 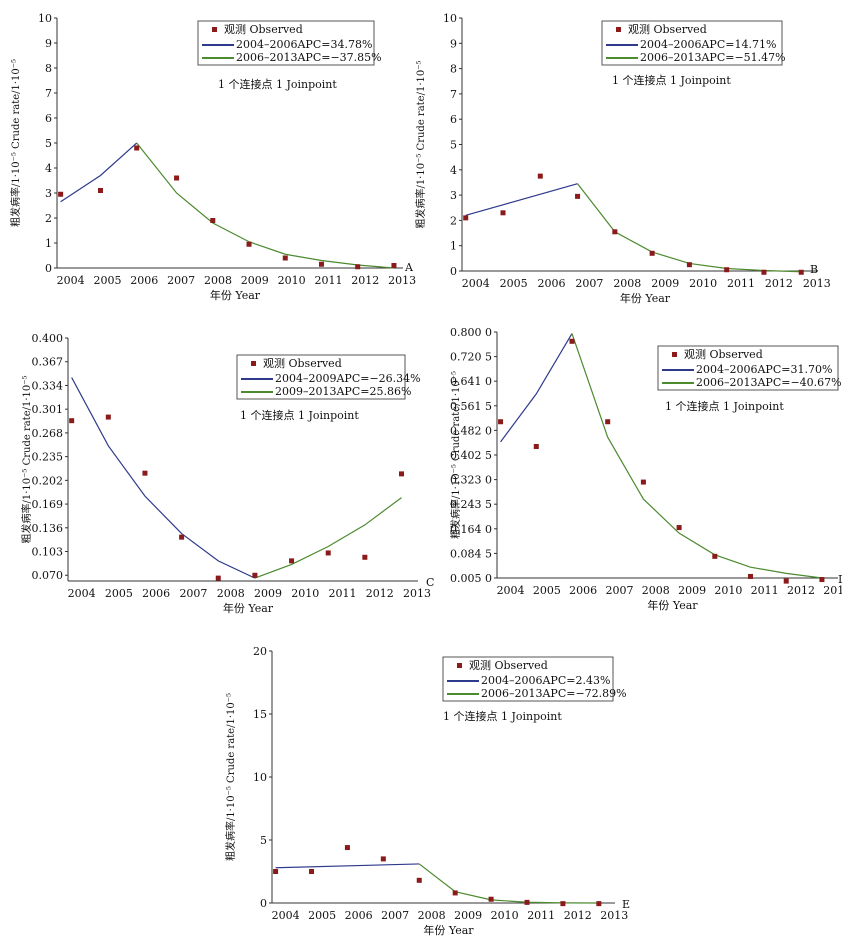 What do you see at coordinates (48, 504) in the screenshot?
I see `y-tick-label: 0.169` at bounding box center [48, 504].